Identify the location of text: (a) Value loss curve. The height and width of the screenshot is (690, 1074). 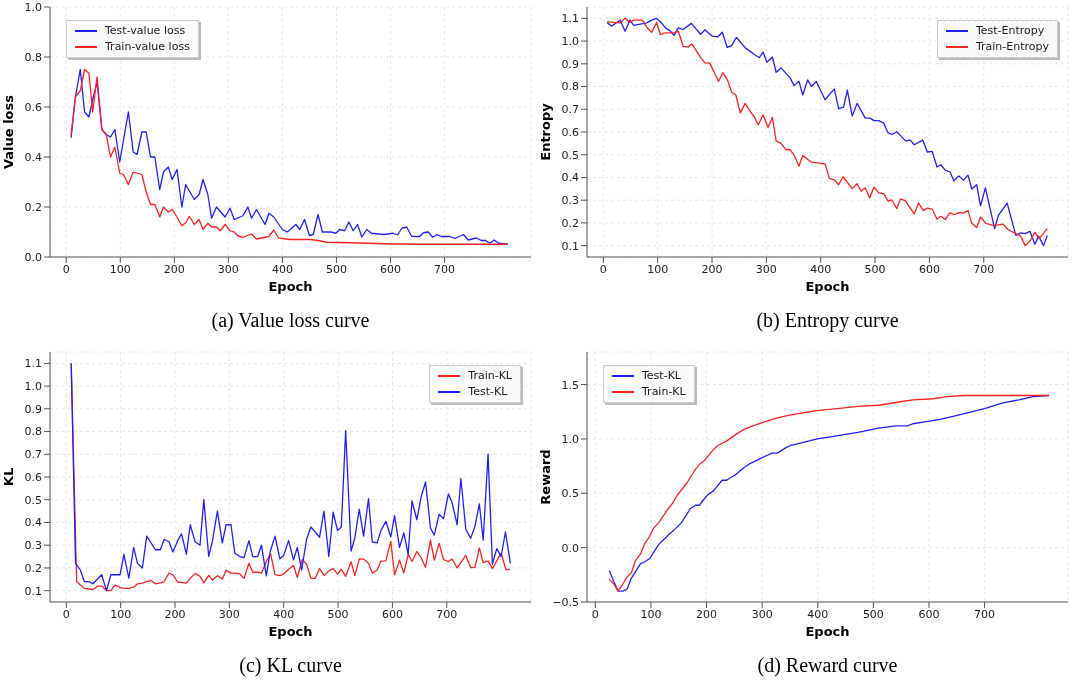
(290, 320).